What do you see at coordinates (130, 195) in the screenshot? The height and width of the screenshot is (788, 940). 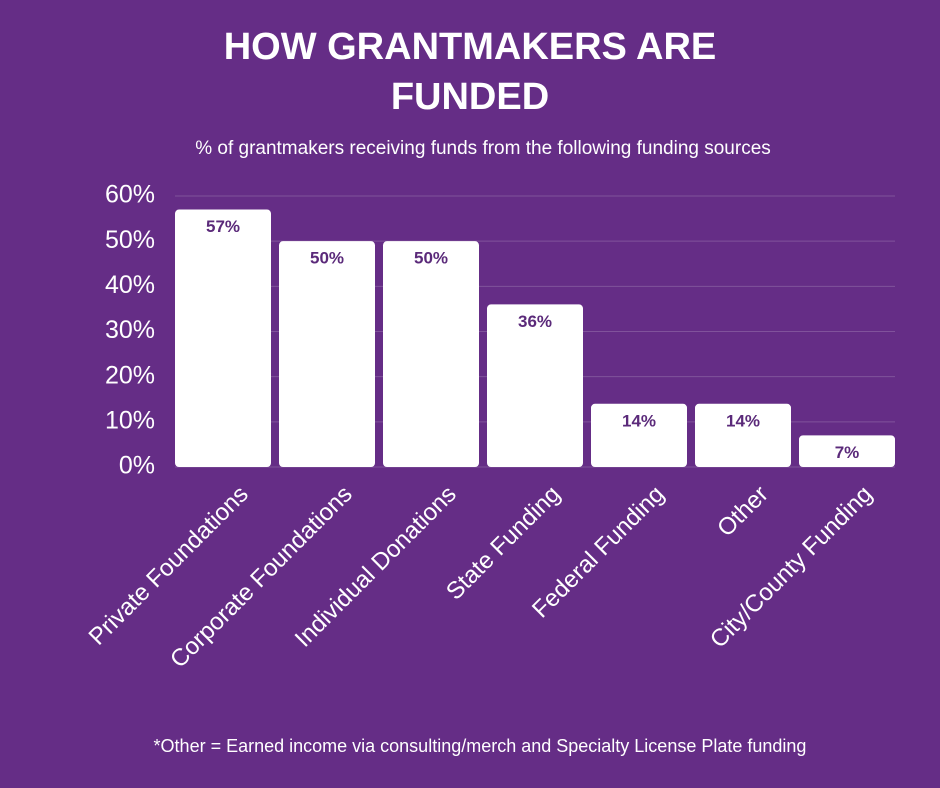 I see `y-tick-label: 60%` at bounding box center [130, 195].